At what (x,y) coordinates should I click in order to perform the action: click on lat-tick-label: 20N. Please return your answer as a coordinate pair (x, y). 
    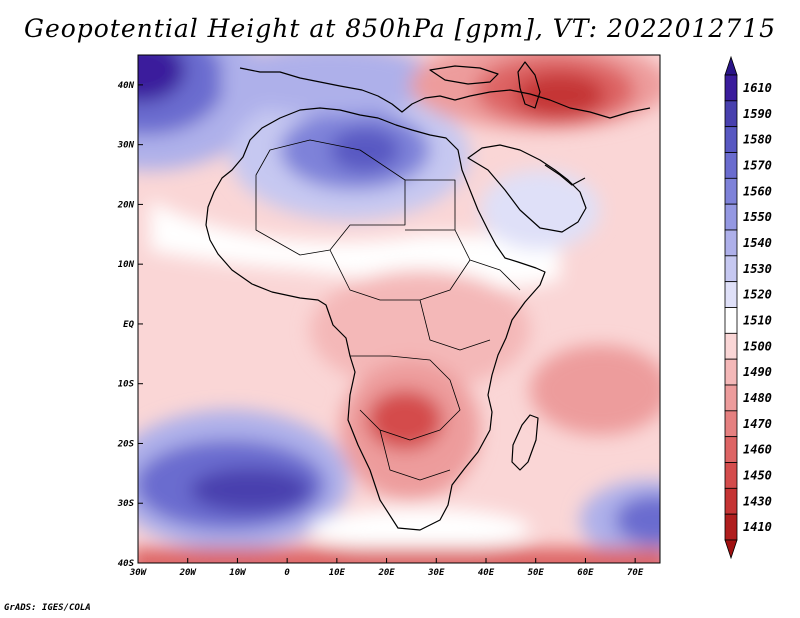
    Looking at the image, I should click on (126, 205).